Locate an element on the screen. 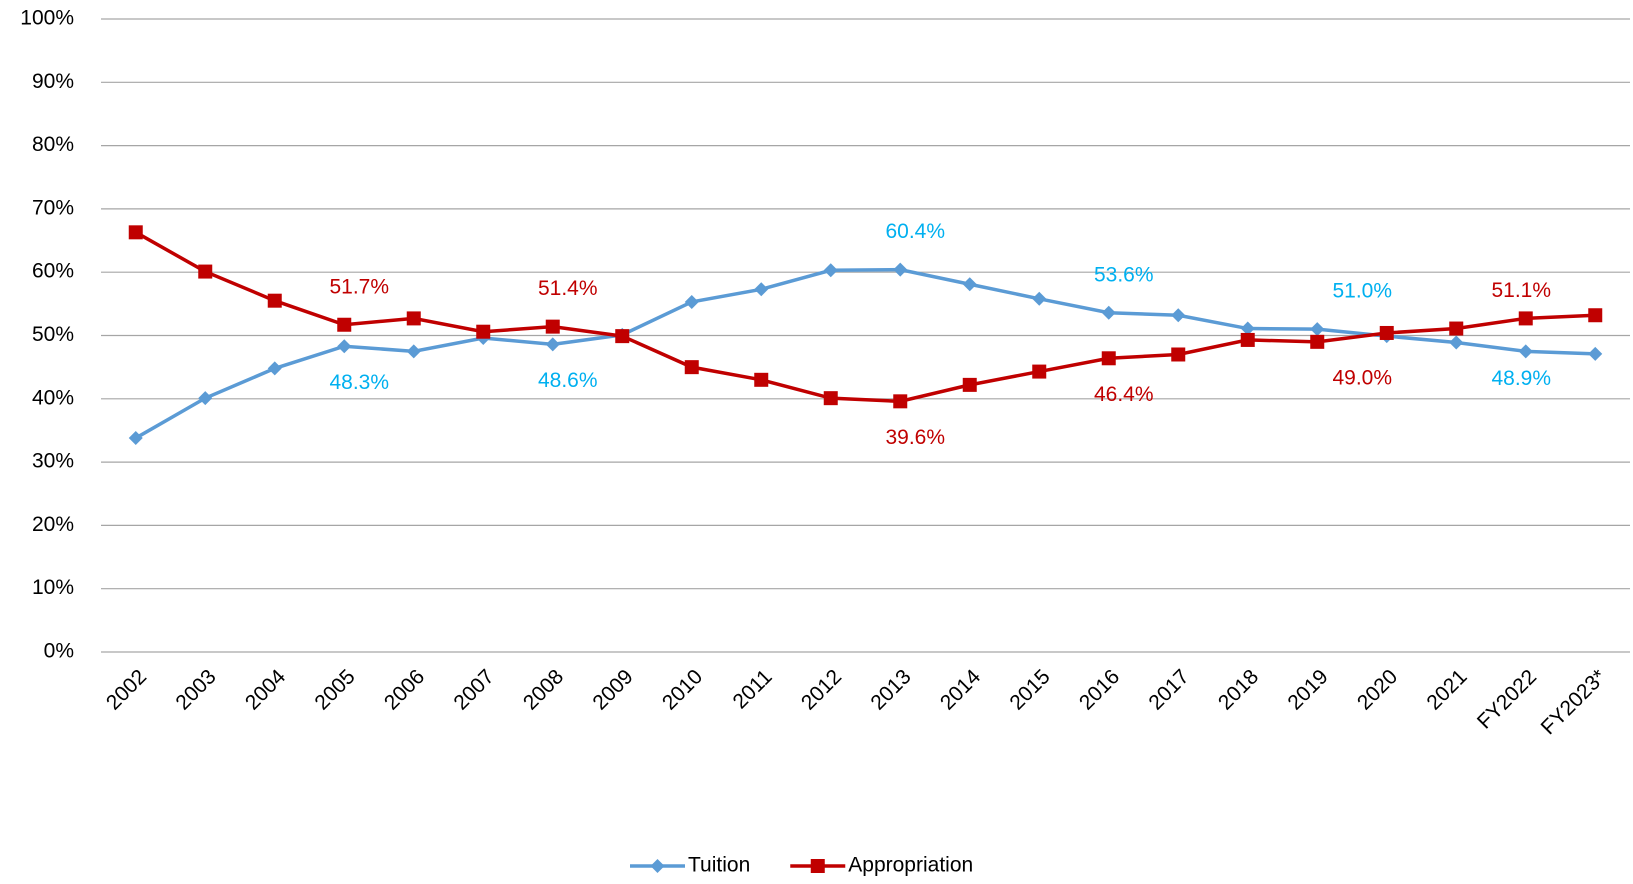 This screenshot has height=884, width=1633. x-tick-label: 2014 is located at coordinates (961, 690).